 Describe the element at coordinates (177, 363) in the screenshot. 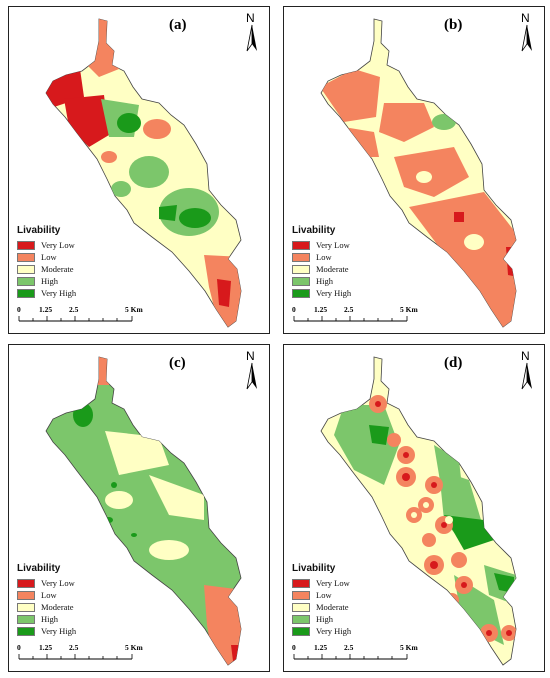

I see `panel-label-c: (c)` at that location.